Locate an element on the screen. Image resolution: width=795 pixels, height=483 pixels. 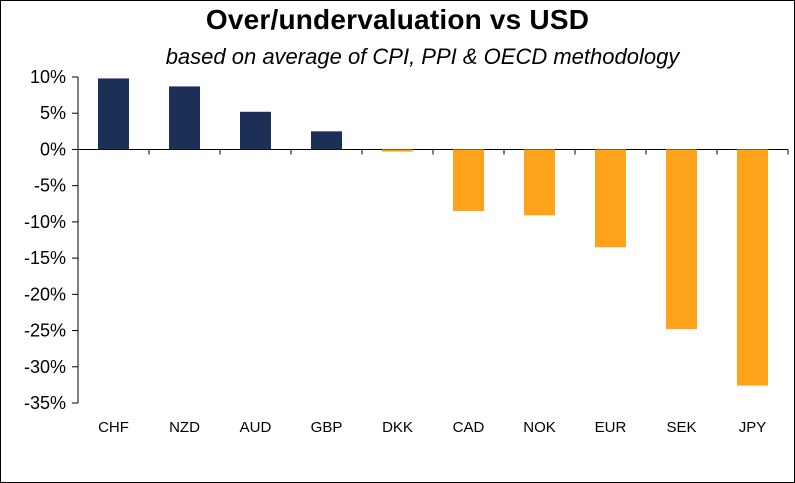
y-tick-label: -15% is located at coordinates (45, 258).